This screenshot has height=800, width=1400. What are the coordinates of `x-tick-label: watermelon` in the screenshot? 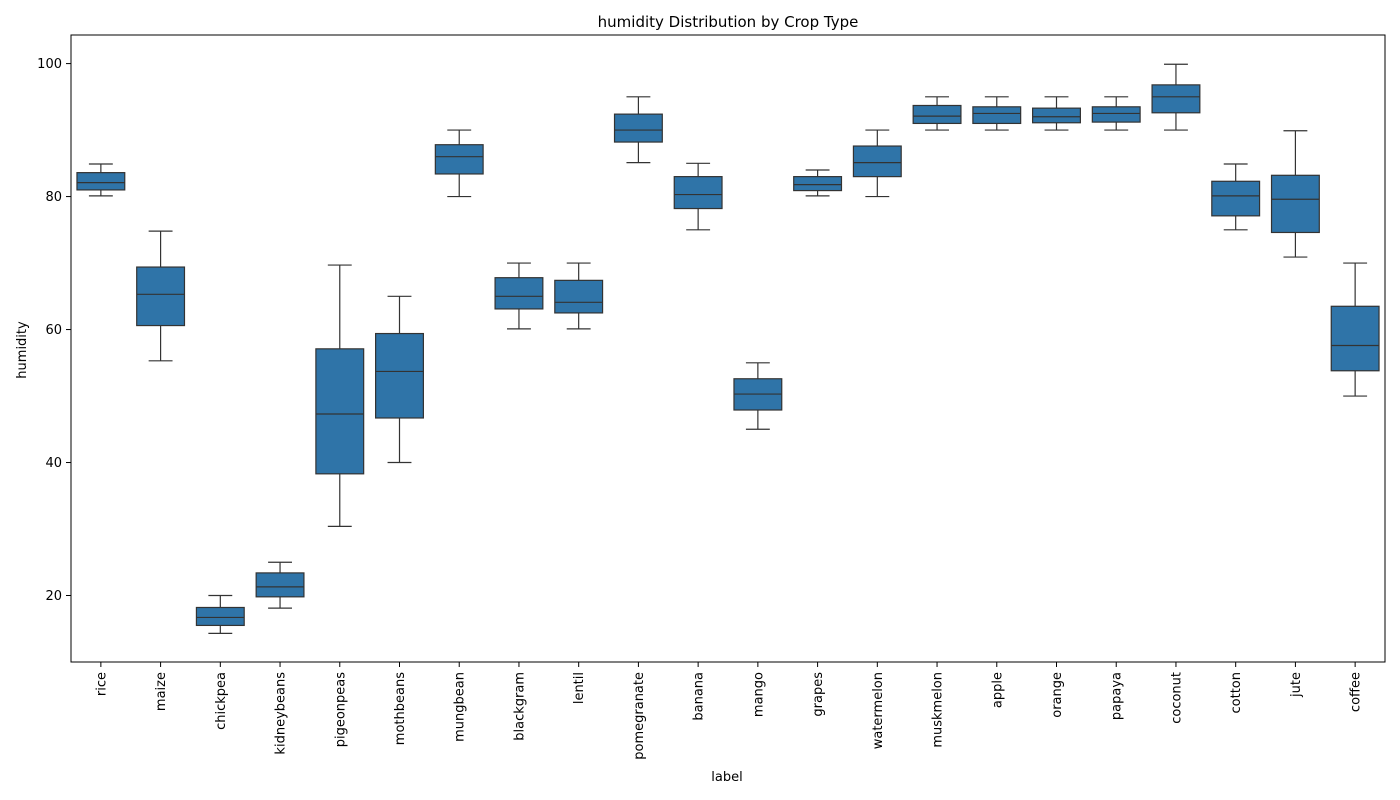 It's located at (878, 710).